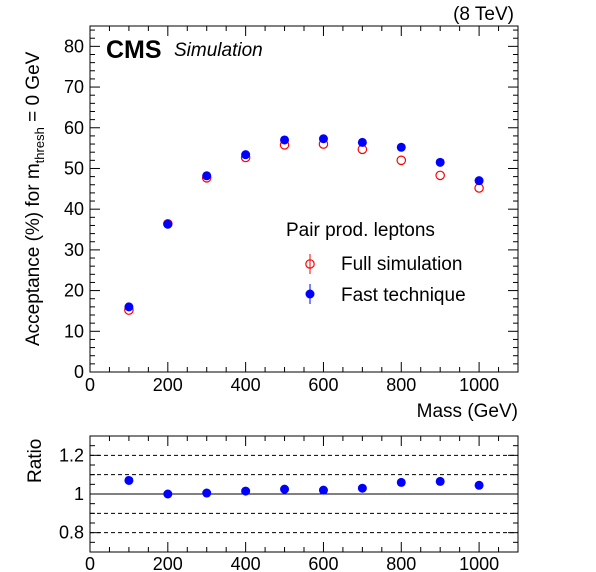 Image resolution: width=596 pixels, height=572 pixels. What do you see at coordinates (304, 487) in the screenshot?
I see `ratio-data-series` at bounding box center [304, 487].